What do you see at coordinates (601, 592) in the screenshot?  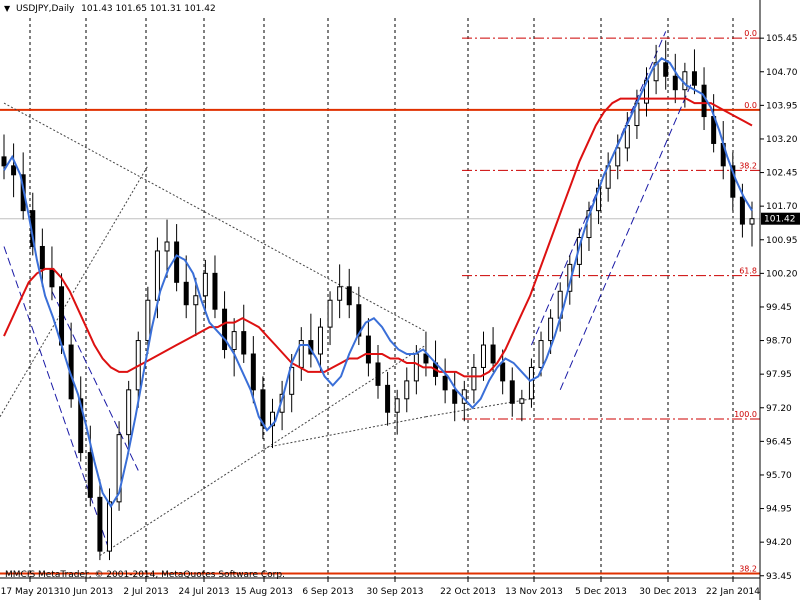 I see `date-tick-label: 5 Dec 2013` at bounding box center [601, 592].